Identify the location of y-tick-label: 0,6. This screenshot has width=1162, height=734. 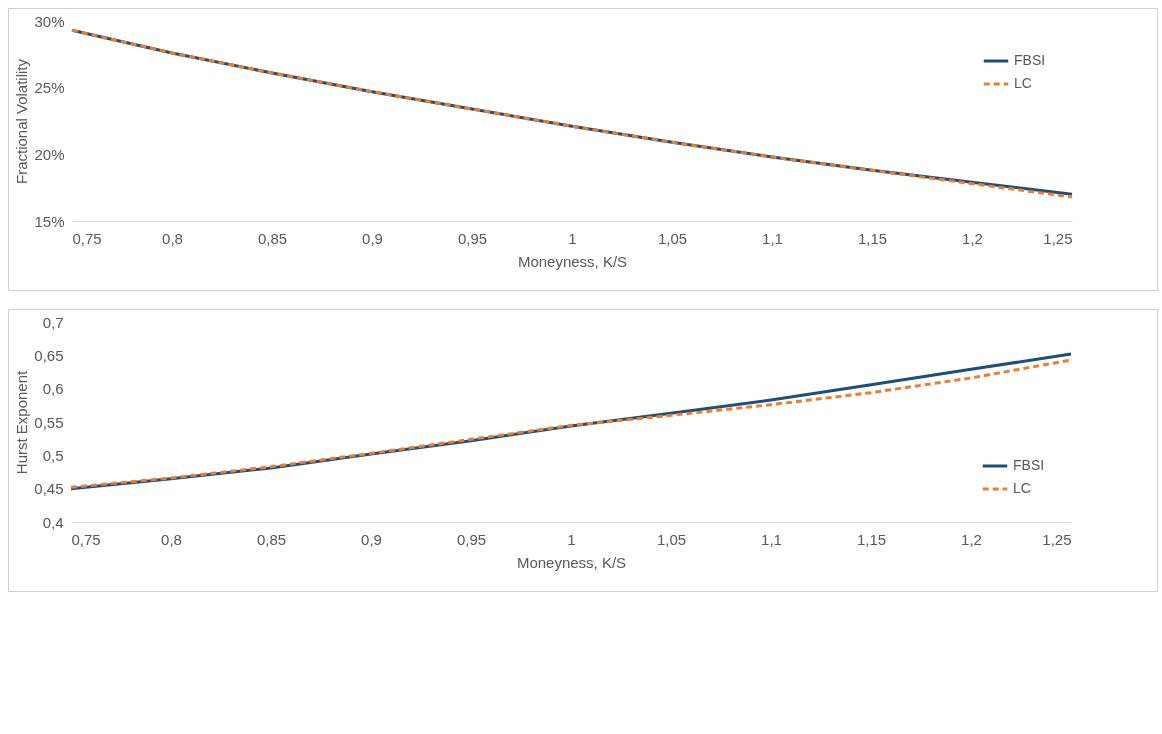
(53, 389).